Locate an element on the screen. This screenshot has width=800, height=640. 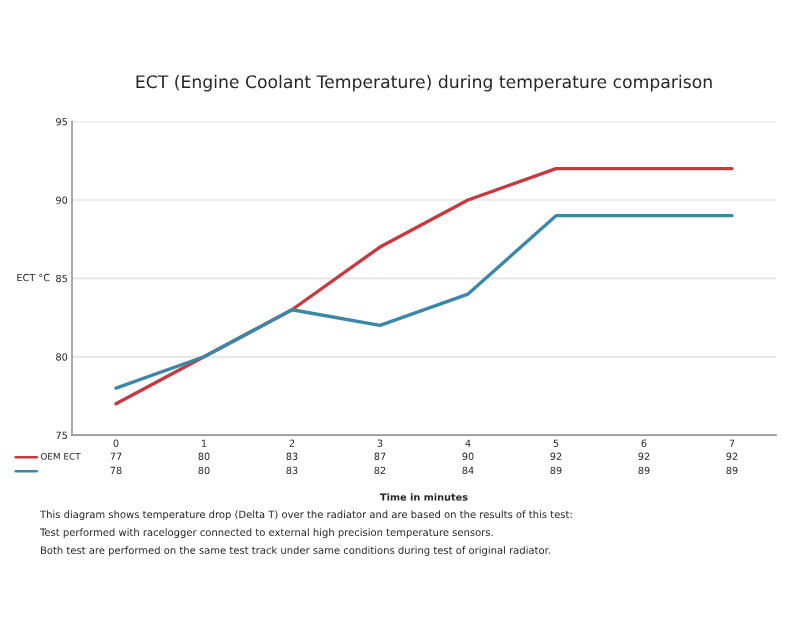
chart-title: ECT (Engine Coolant Temperature) during temperature comparison is located at coordinates (424, 83).